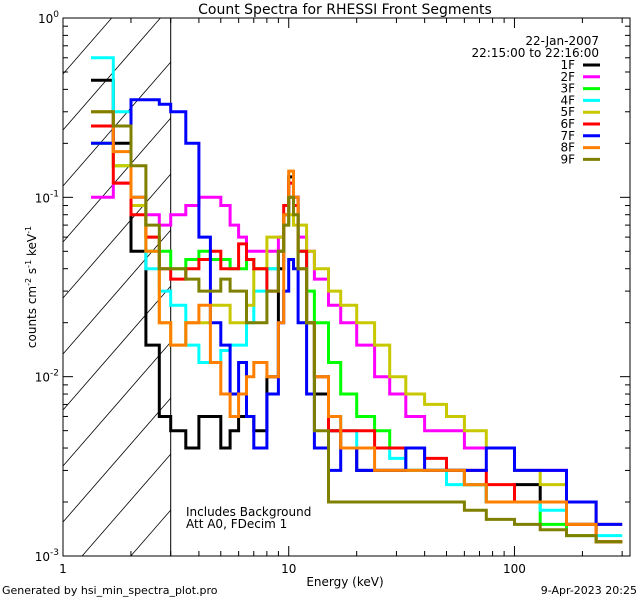 Image resolution: width=640 pixels, height=600 pixels. What do you see at coordinates (47, 197) in the screenshot?
I see `y-tick-label: 10⁻¹` at bounding box center [47, 197].